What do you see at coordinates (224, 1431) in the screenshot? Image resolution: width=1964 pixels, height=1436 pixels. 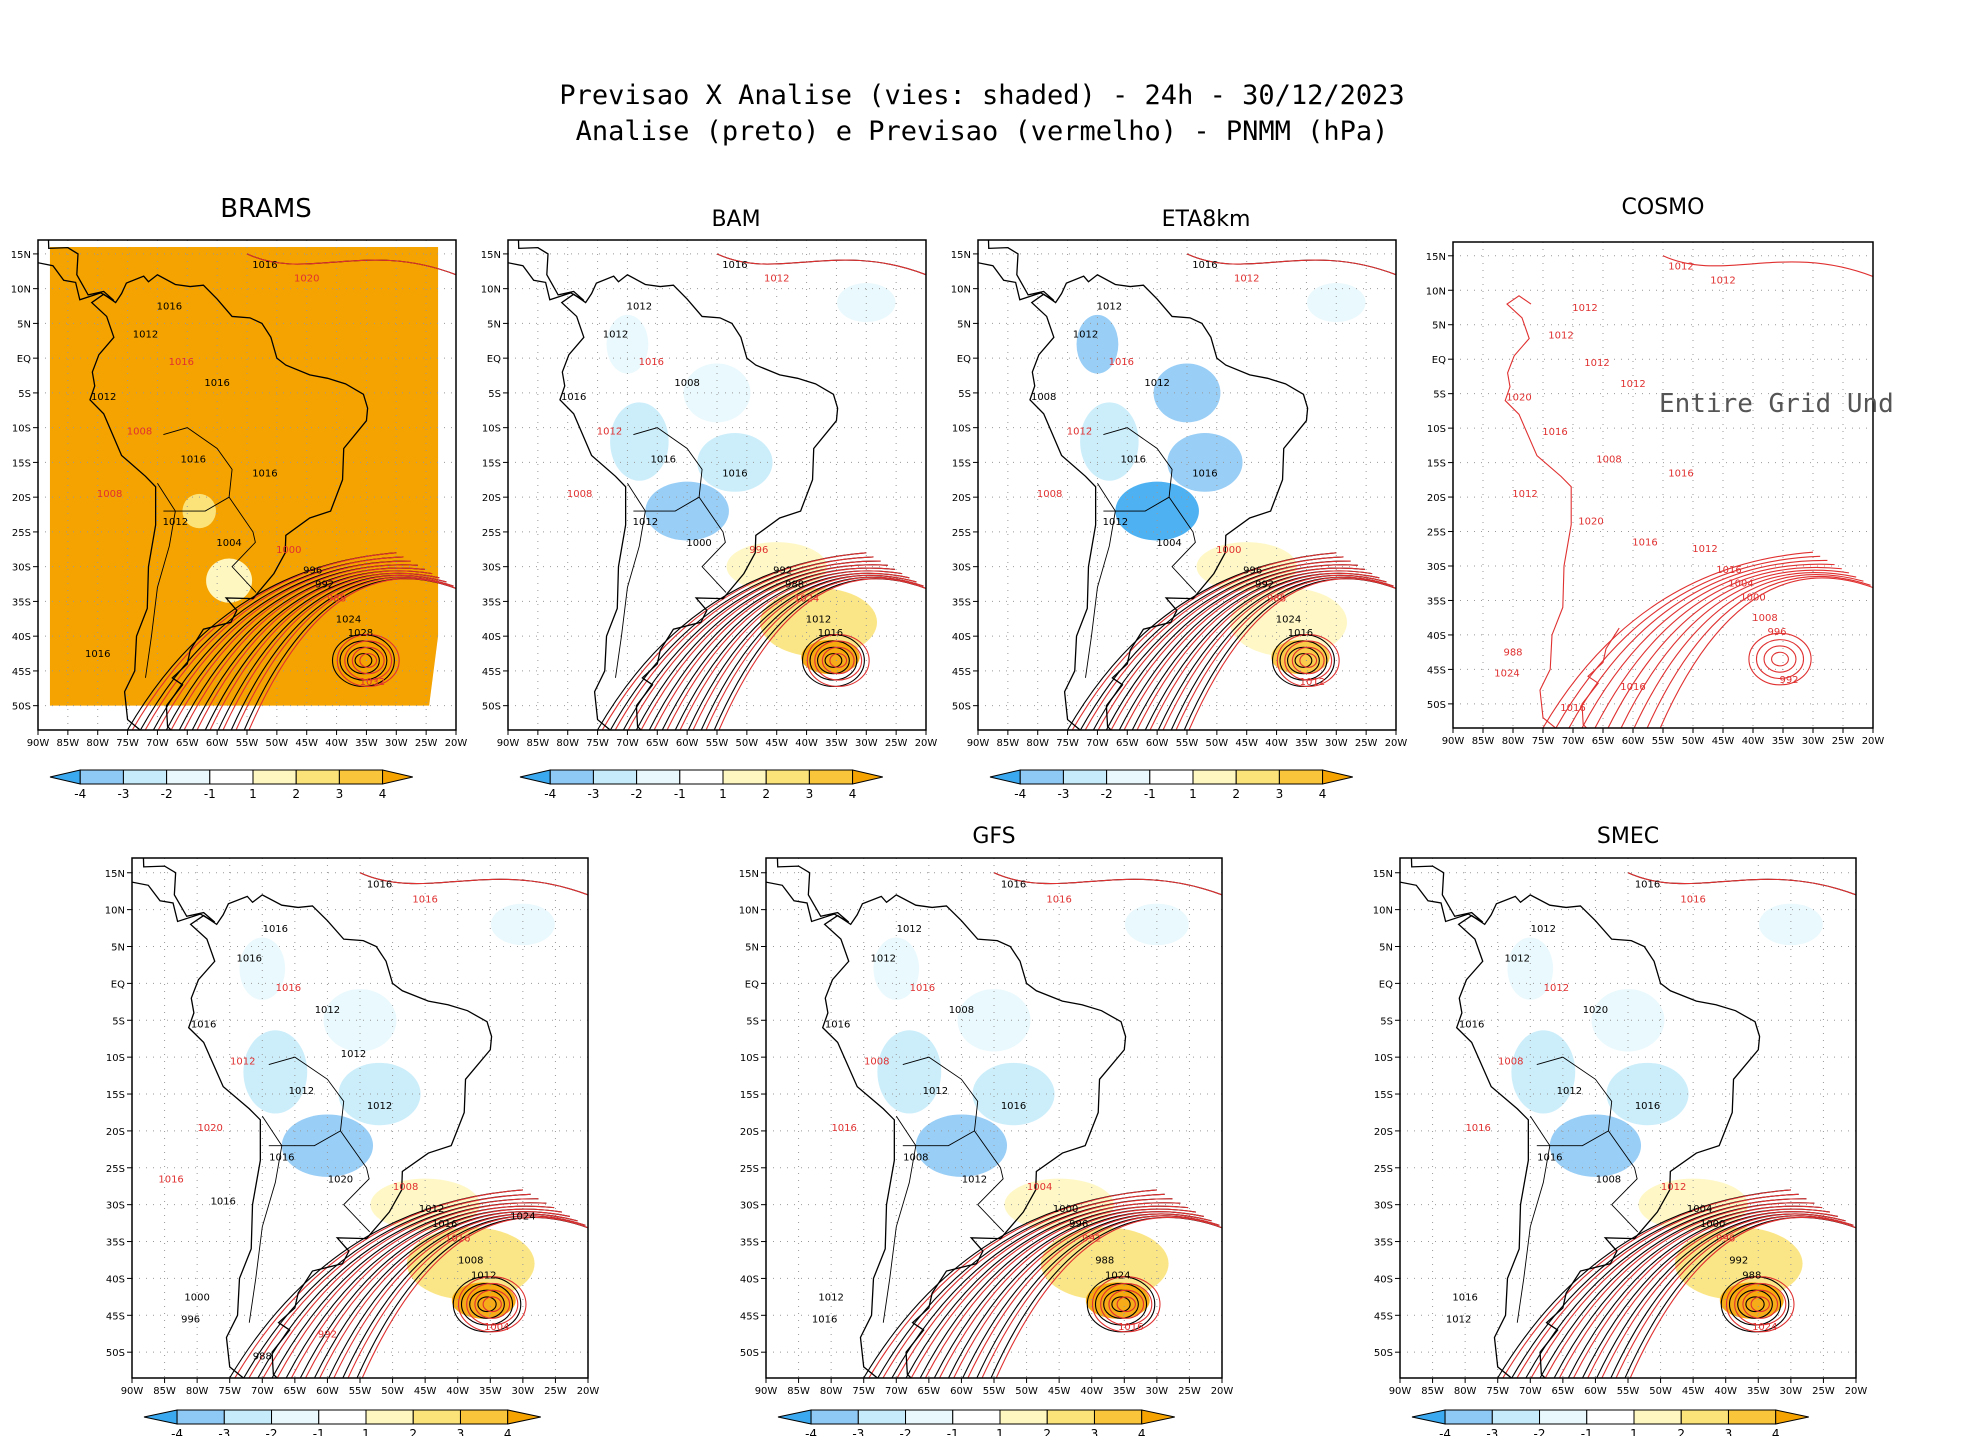 I see `colorbar-label: -3` at bounding box center [224, 1431].